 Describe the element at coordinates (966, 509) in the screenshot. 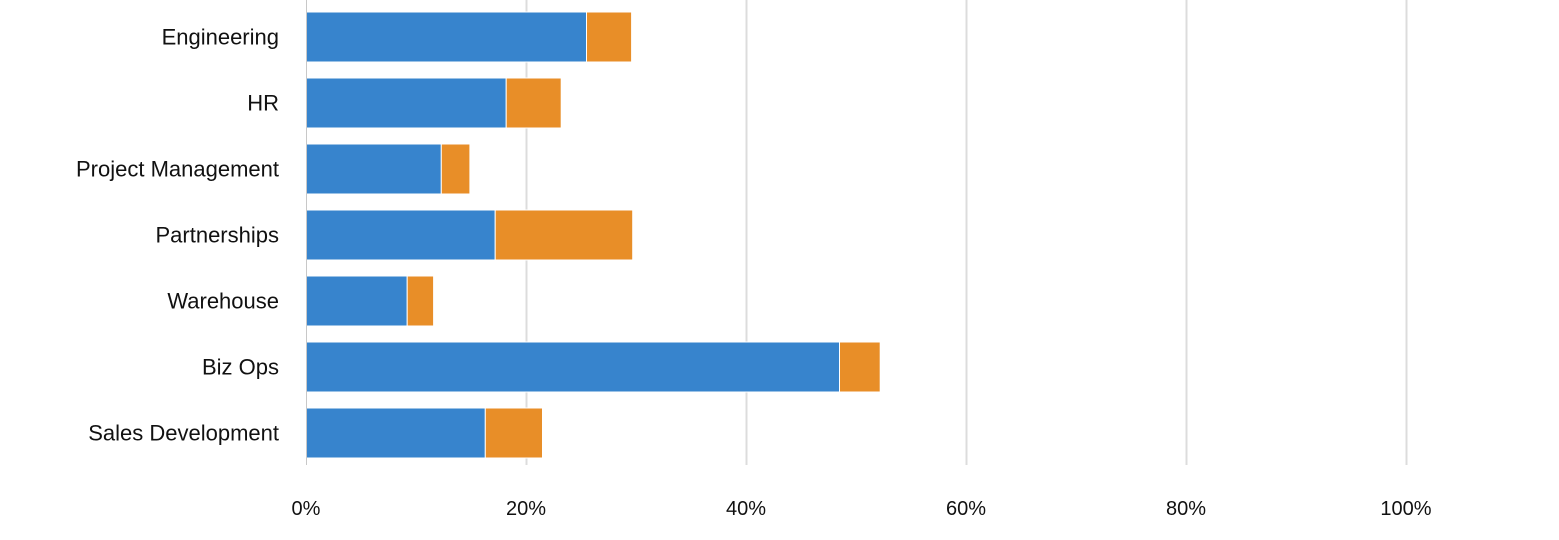

I see `x-tick-label: 60%` at that location.